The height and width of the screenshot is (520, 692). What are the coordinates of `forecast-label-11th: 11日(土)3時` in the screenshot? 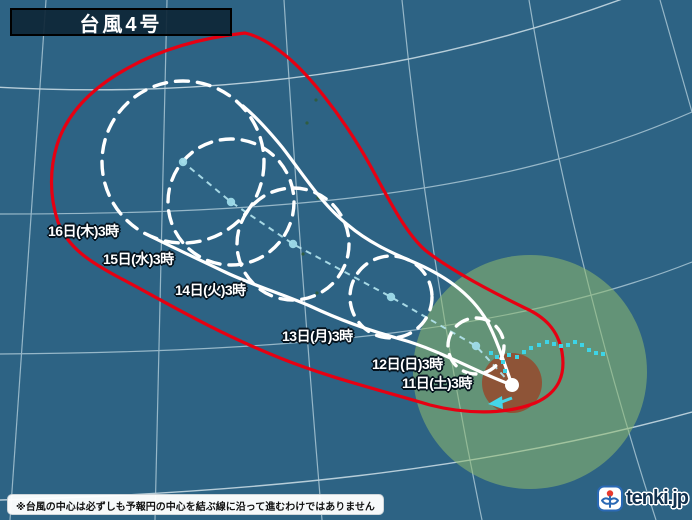 It's located at (437, 383).